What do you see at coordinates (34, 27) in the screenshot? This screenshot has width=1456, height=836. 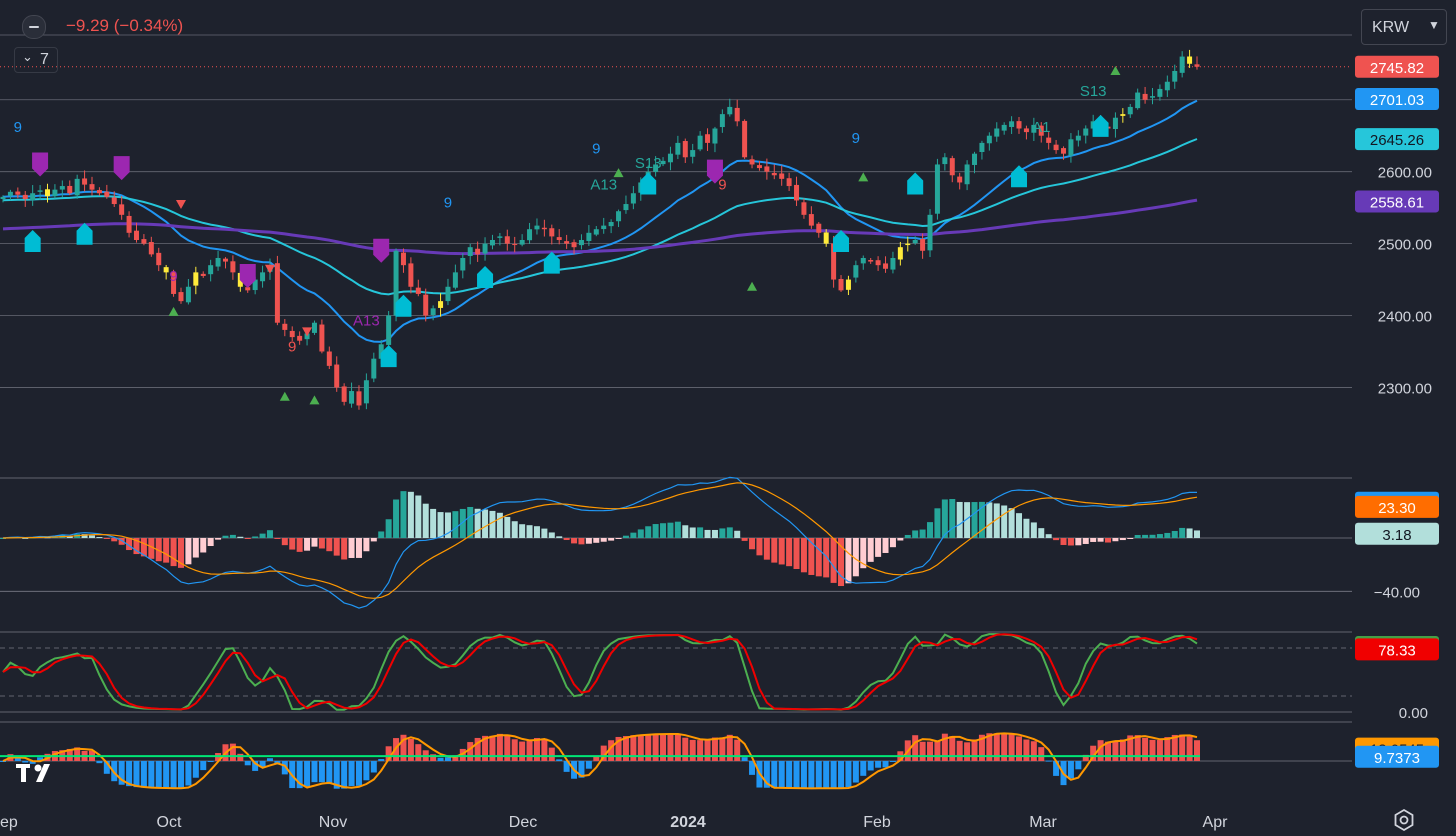 I see `collapse-legend-button` at bounding box center [34, 27].